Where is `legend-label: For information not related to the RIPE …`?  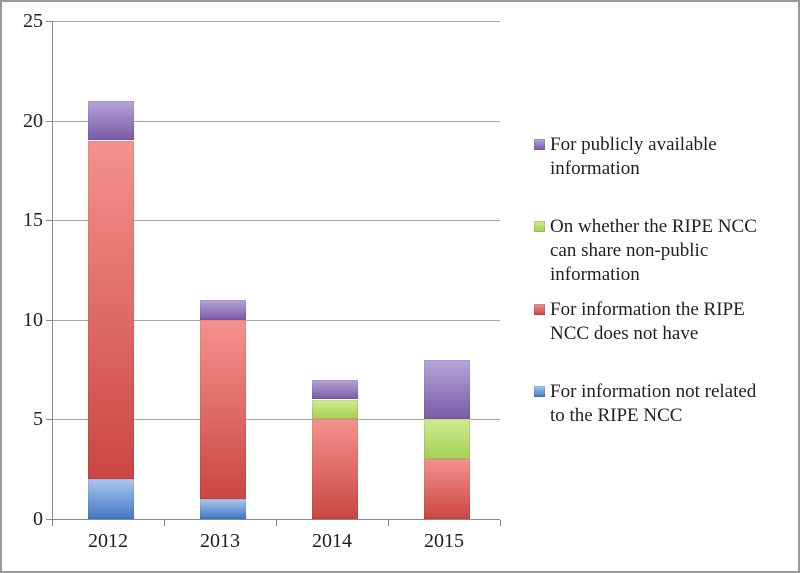
legend-label: For information not related to the RIPE … is located at coordinates (653, 403).